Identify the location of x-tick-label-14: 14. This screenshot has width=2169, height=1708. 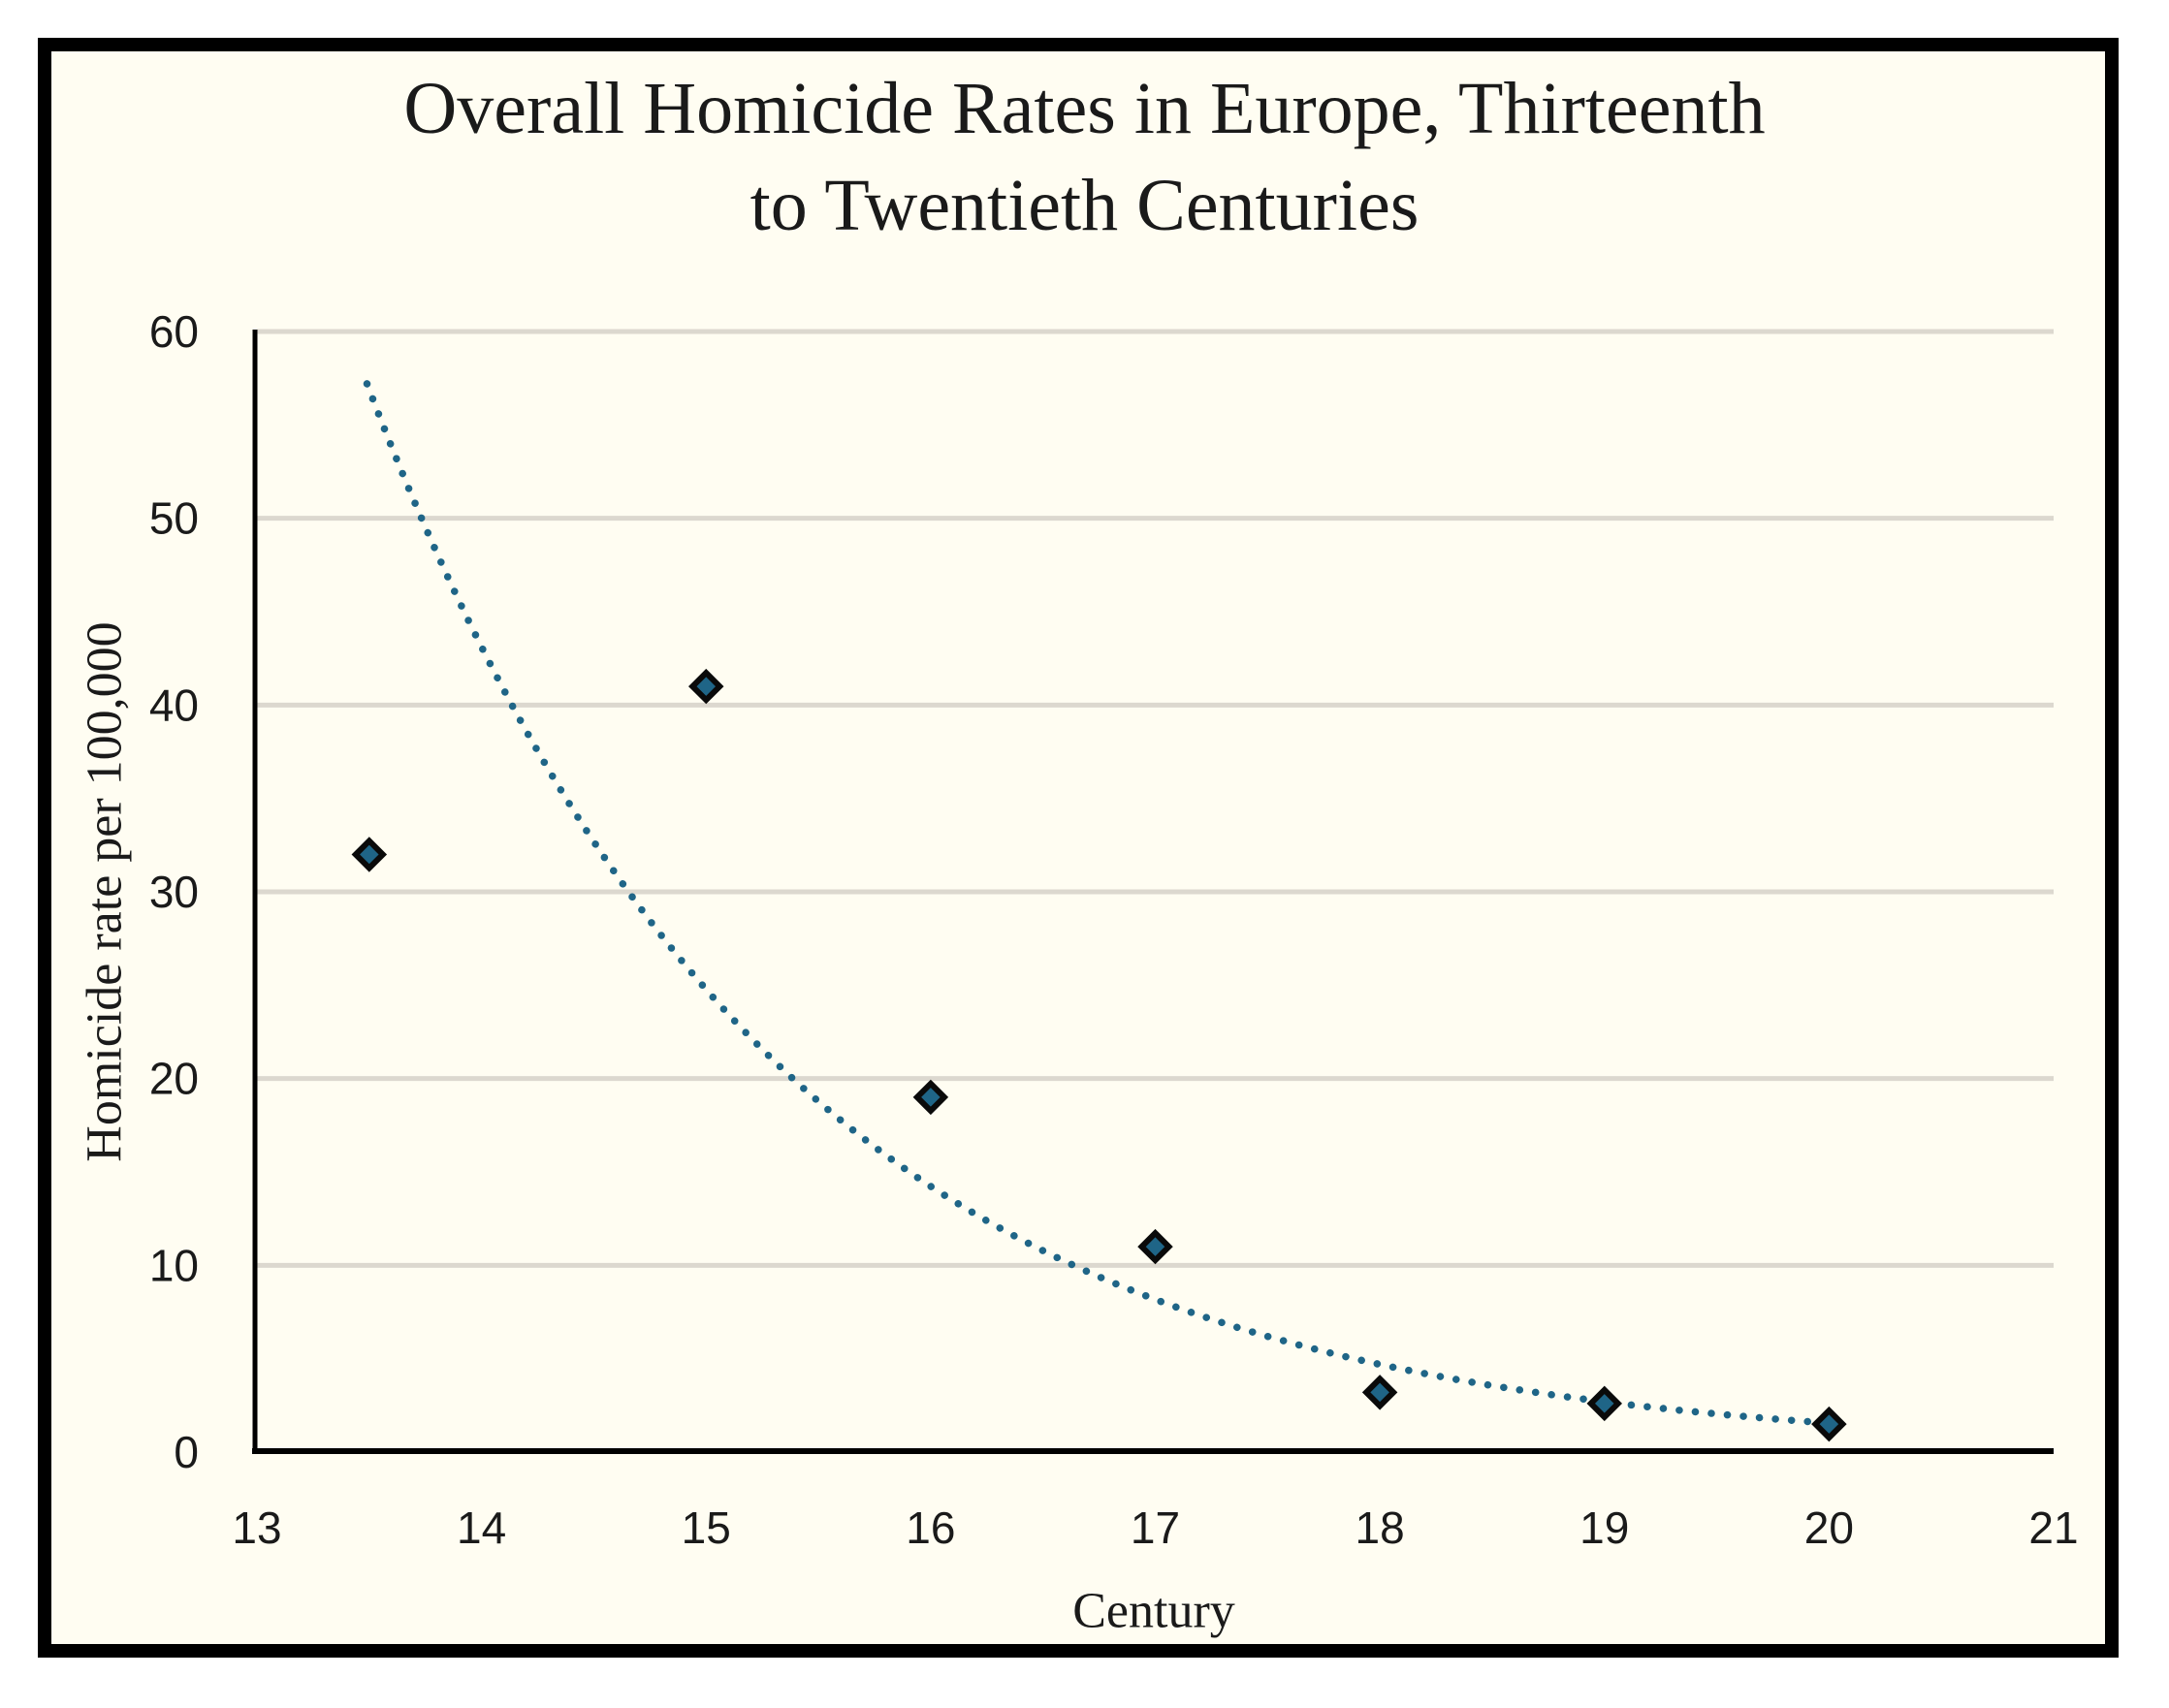
(482, 1527).